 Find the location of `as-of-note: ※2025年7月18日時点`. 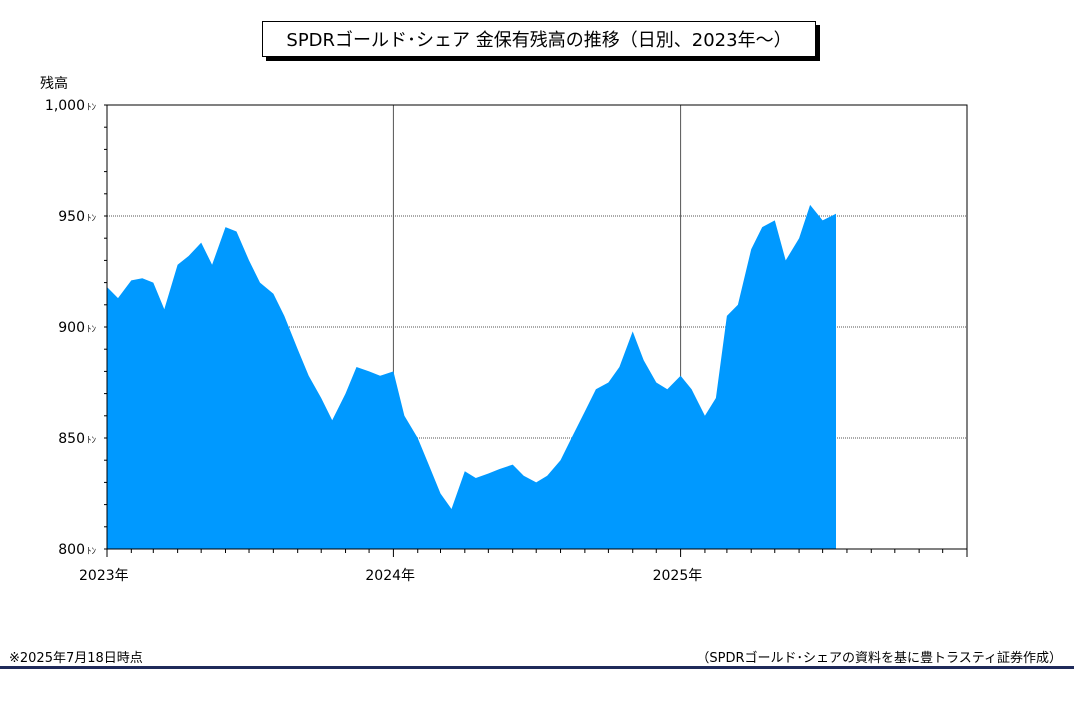

as-of-note: ※2025年7月18日時点 is located at coordinates (76, 658).